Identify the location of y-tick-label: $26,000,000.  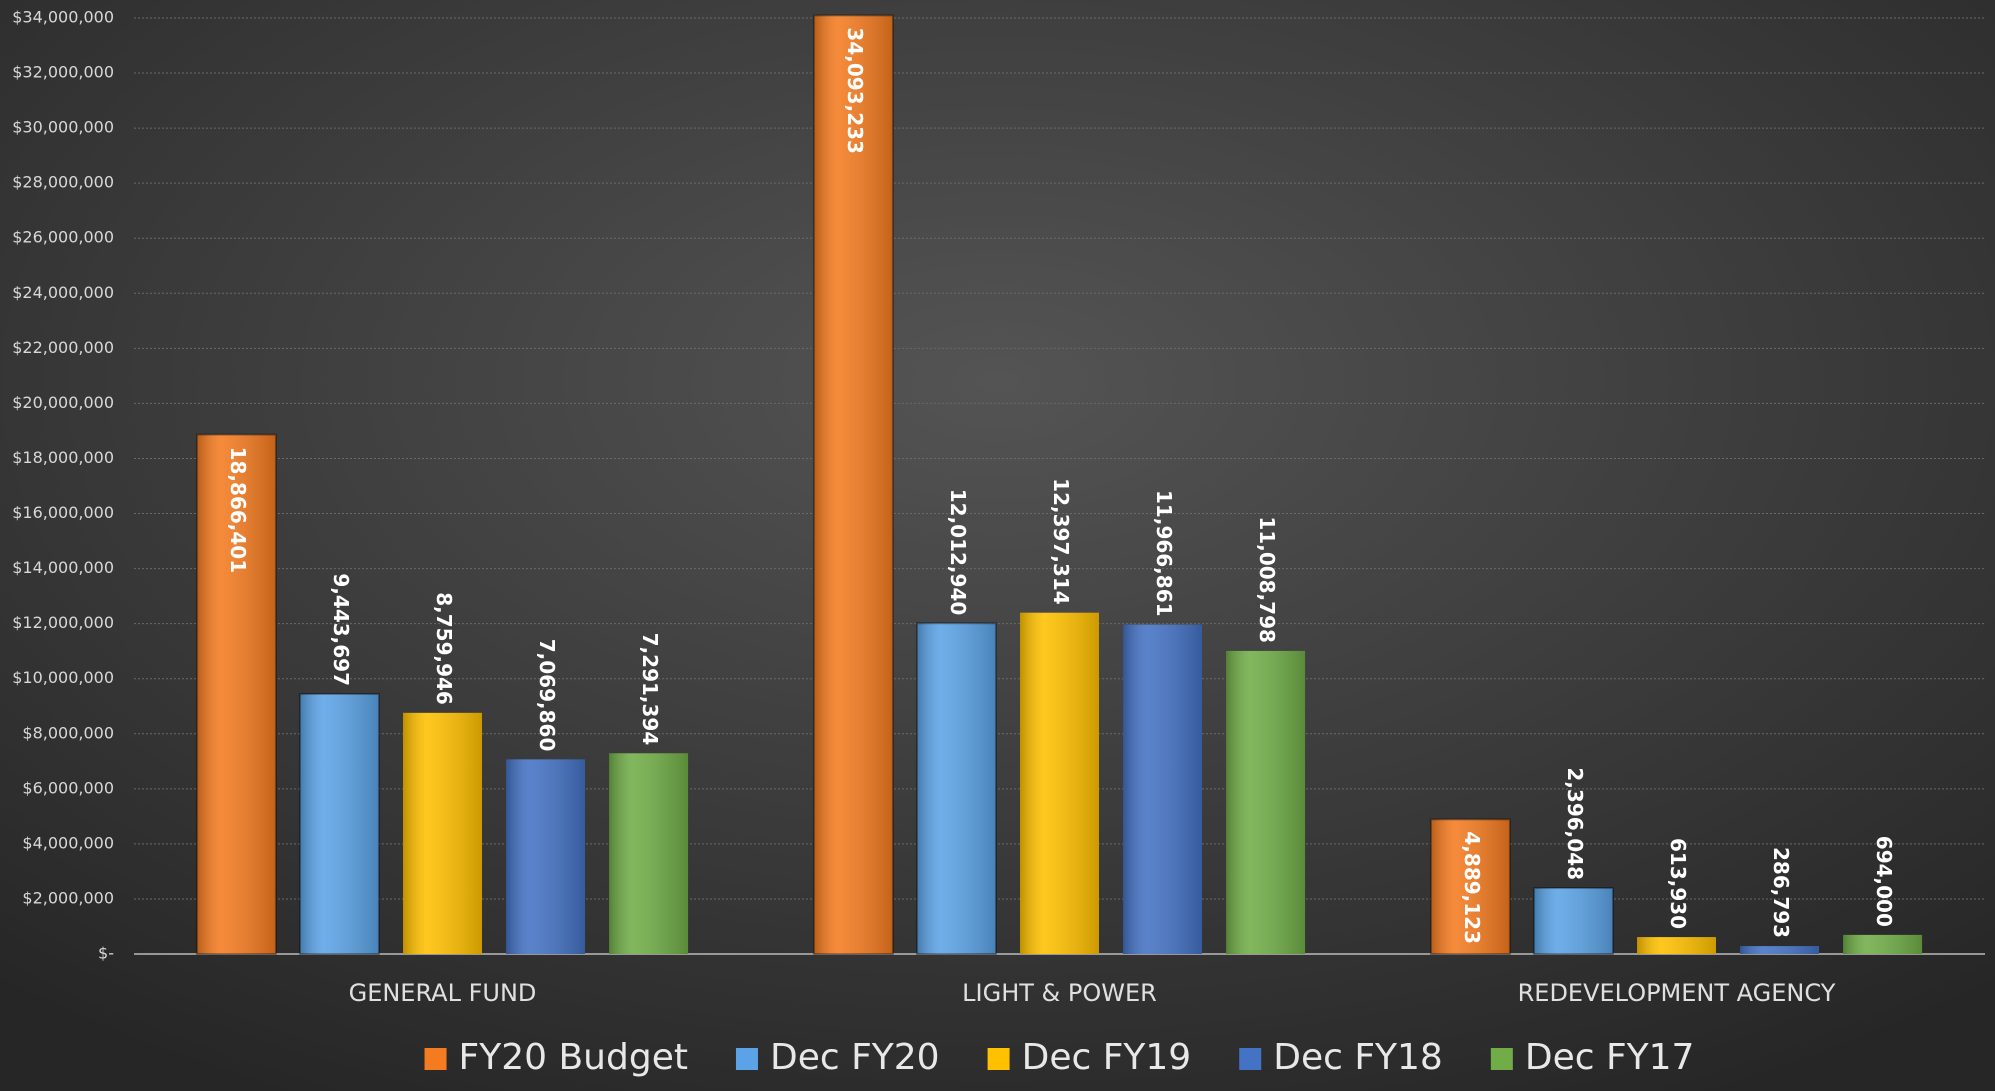
(63, 237).